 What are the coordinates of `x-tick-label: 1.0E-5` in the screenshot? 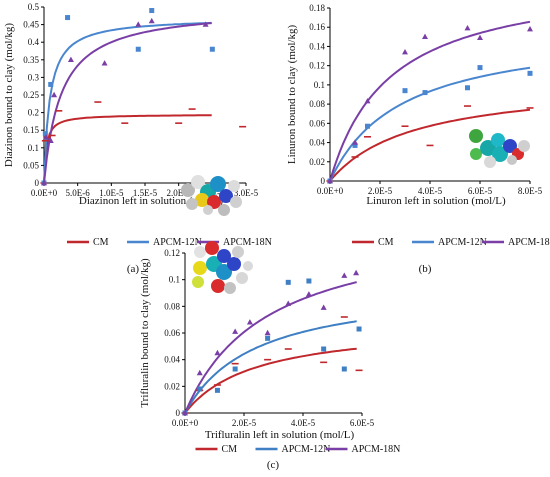 It's located at (111, 193).